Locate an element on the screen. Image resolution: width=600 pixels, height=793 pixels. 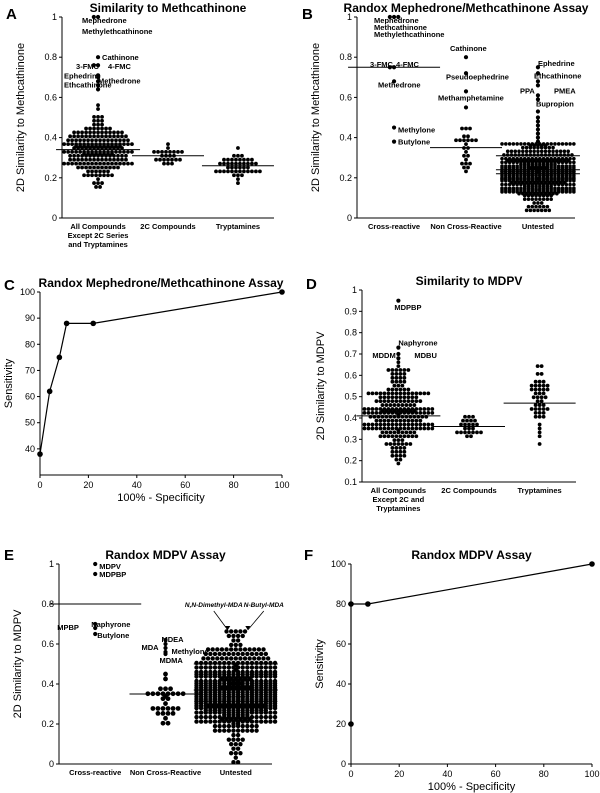
y-axis-label: 2D Similarity to MDPV is located at coordinates (18, 663).